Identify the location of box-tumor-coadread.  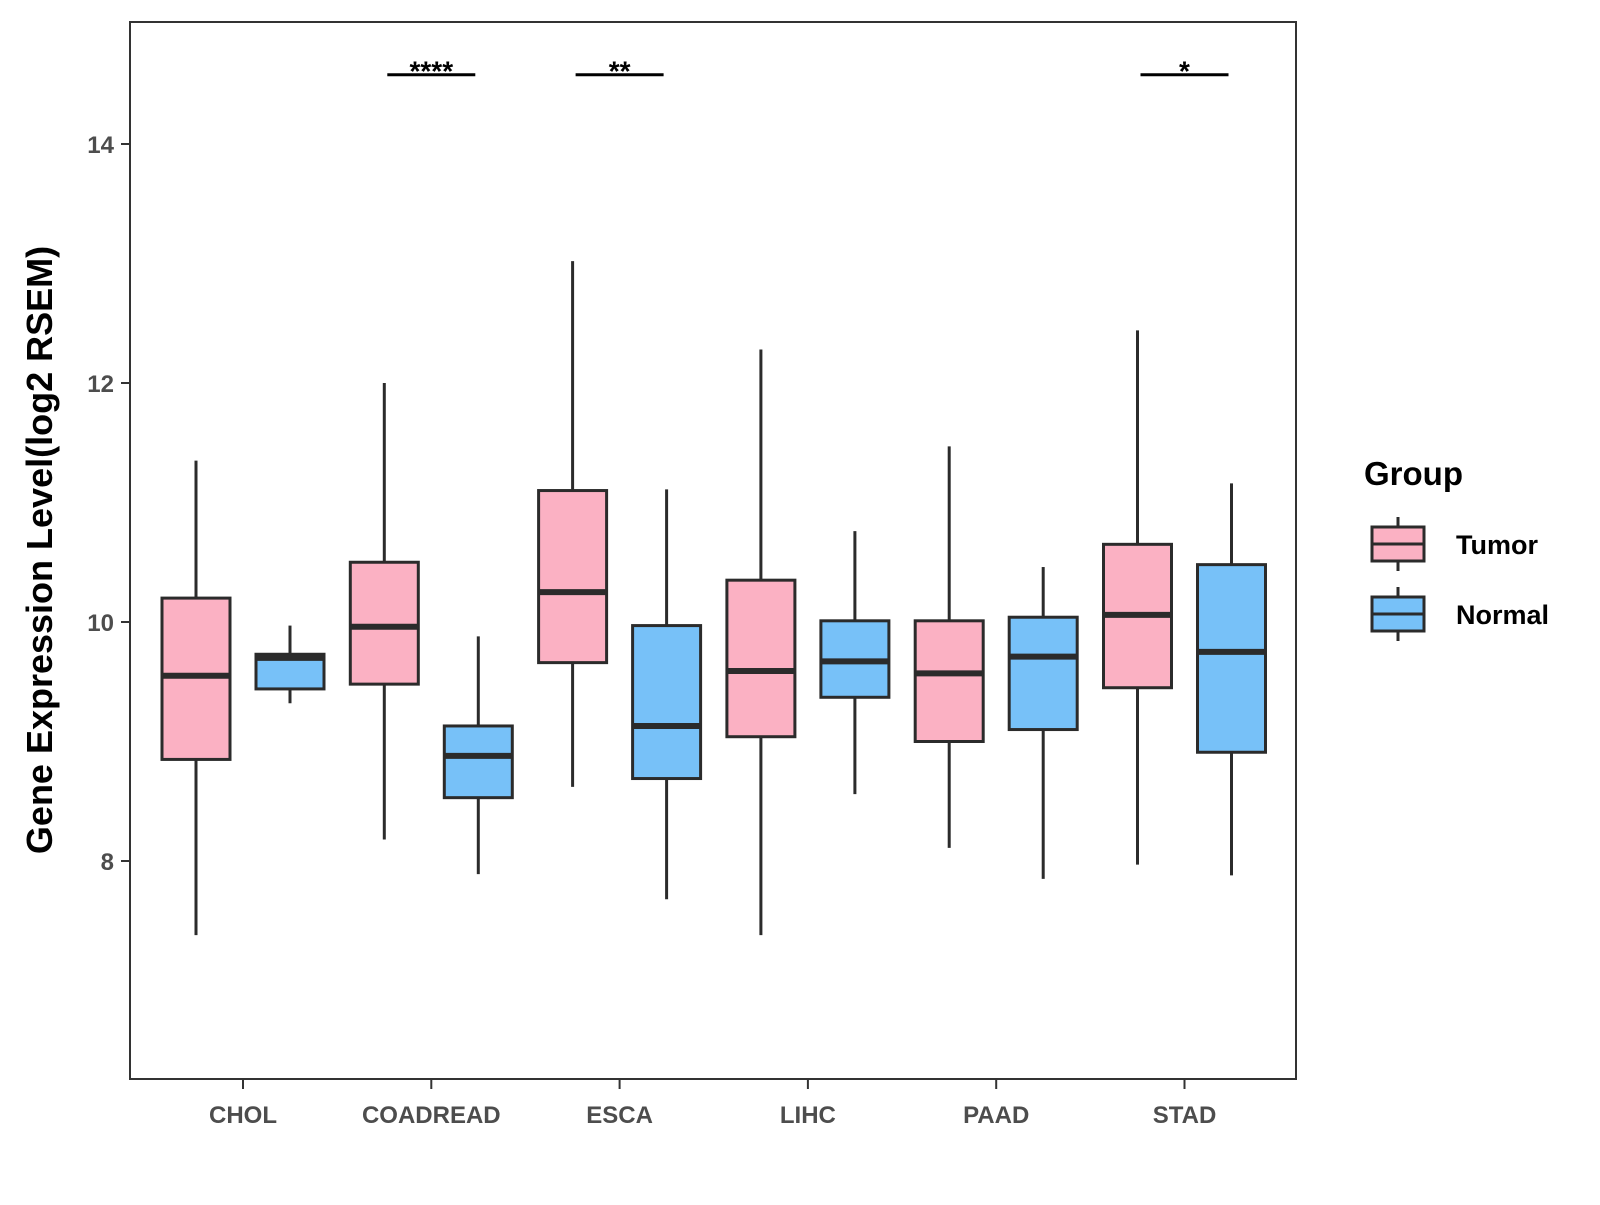
(384, 611).